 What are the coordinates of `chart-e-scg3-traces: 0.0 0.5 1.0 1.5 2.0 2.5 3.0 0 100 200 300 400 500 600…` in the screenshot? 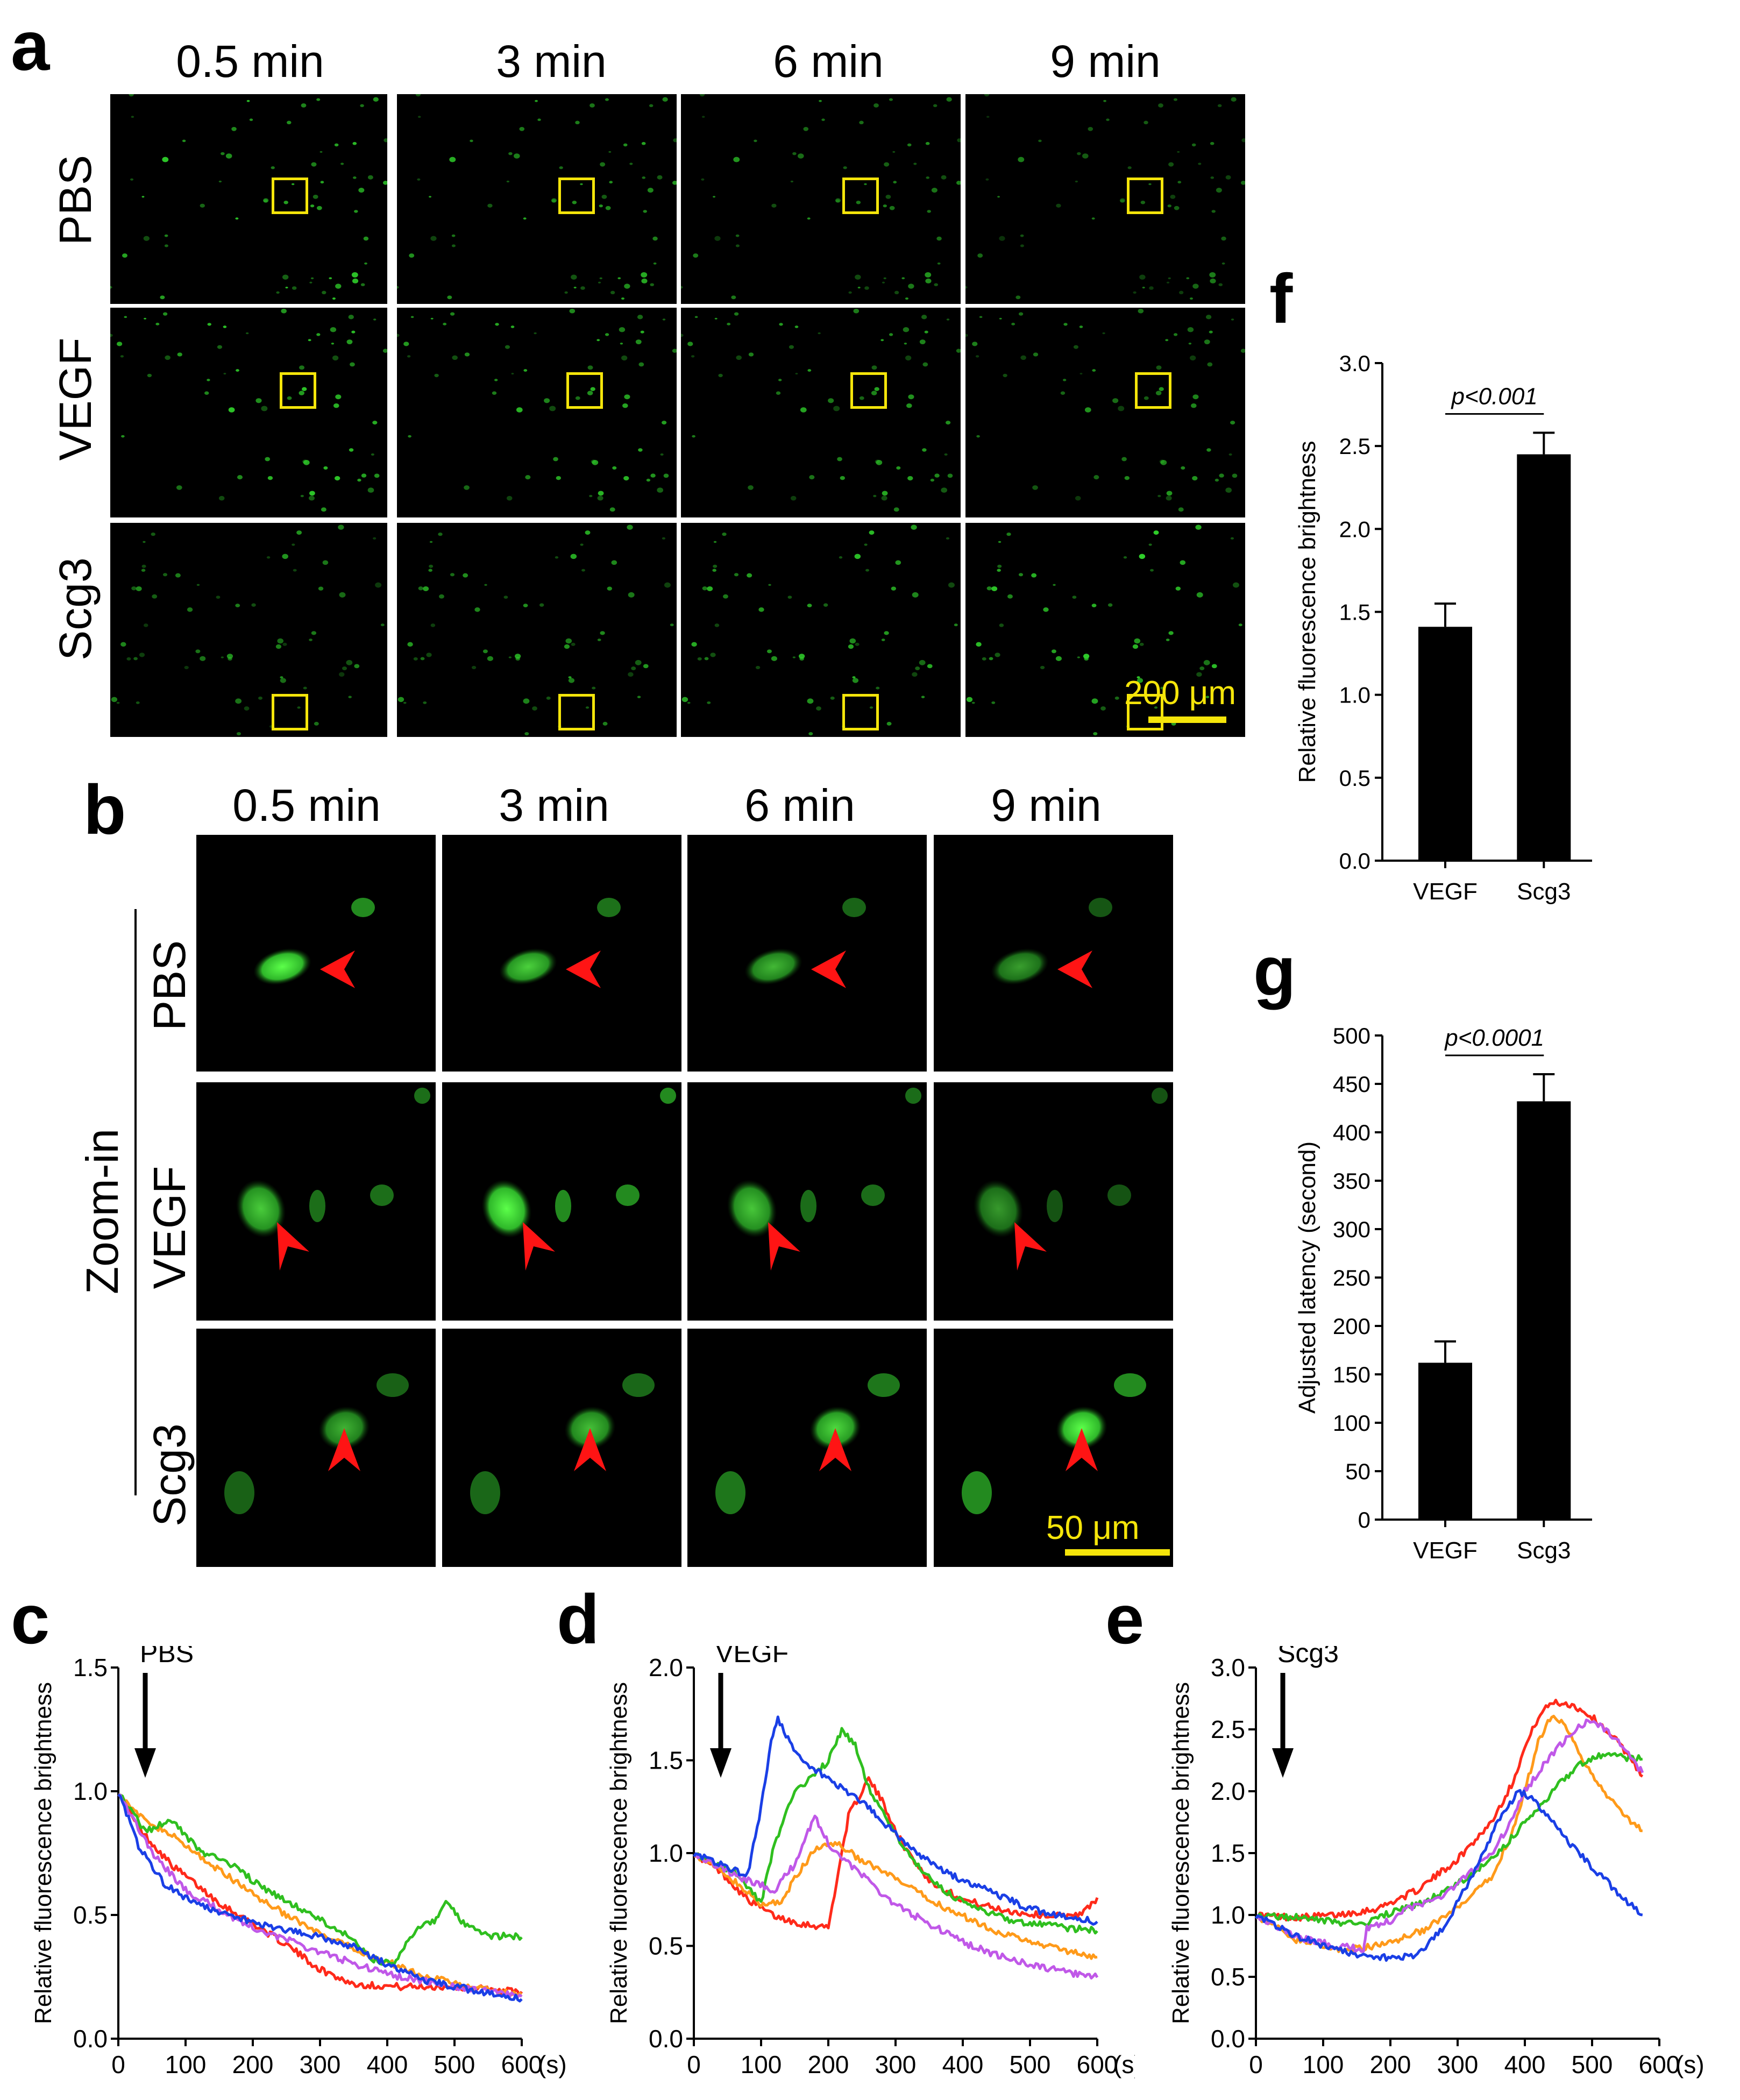 It's located at (1437, 1862).